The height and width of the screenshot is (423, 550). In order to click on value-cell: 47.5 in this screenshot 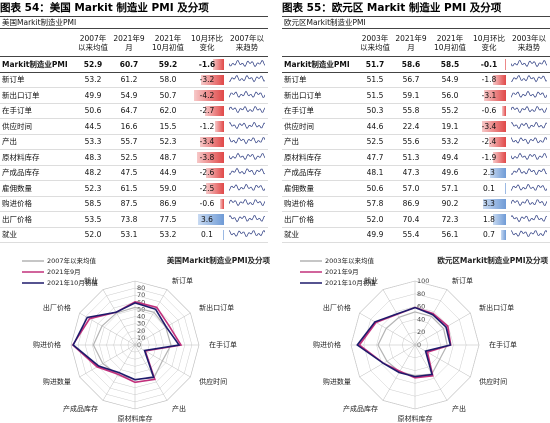, I will do `click(129, 173)`.